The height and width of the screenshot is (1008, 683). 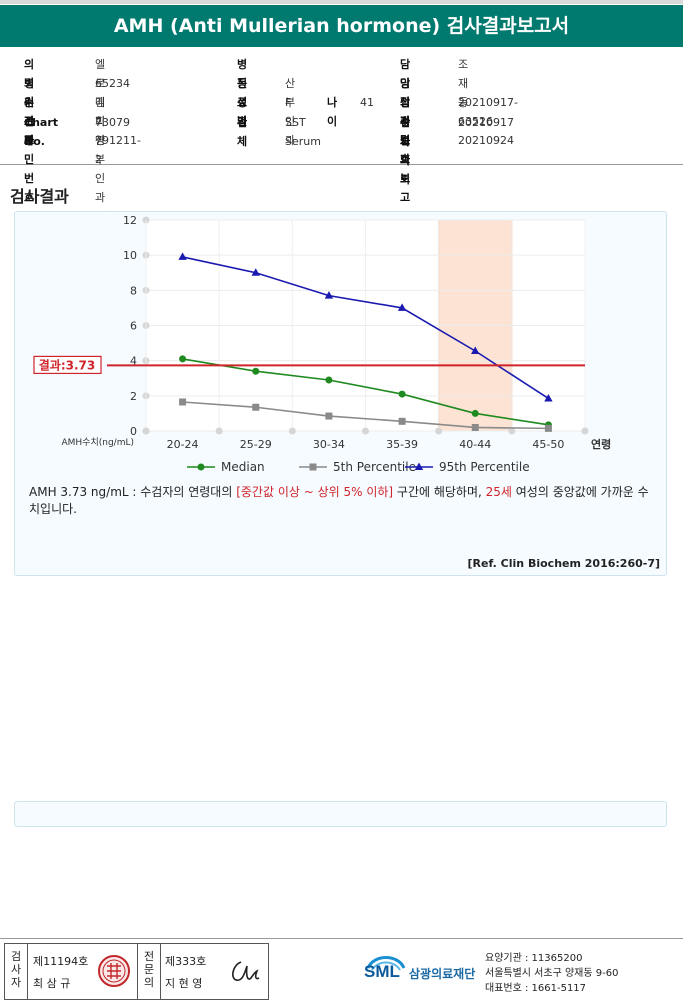 What do you see at coordinates (402, 444) in the screenshot?
I see `x-tick-label: 35-39` at bounding box center [402, 444].